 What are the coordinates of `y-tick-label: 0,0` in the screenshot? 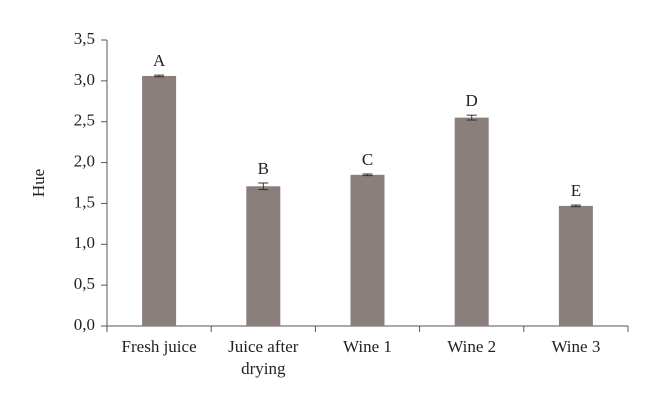 It's located at (84, 324).